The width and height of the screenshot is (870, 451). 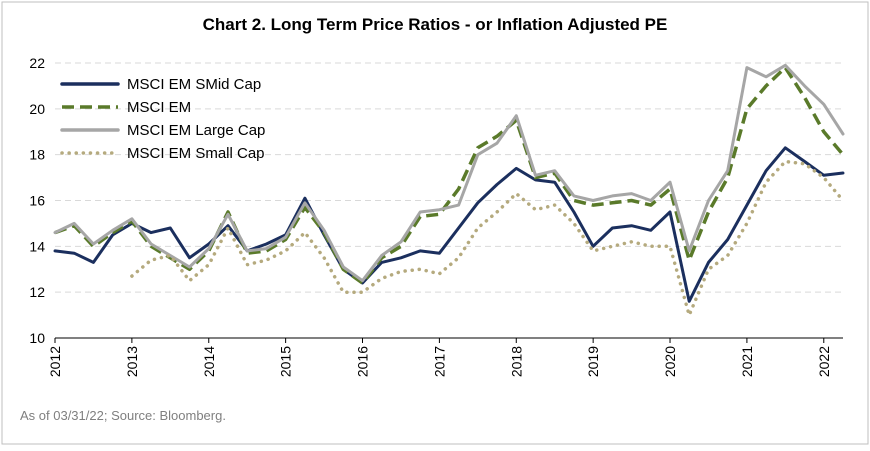 I want to click on y-tick-label: 20, so click(x=37, y=109).